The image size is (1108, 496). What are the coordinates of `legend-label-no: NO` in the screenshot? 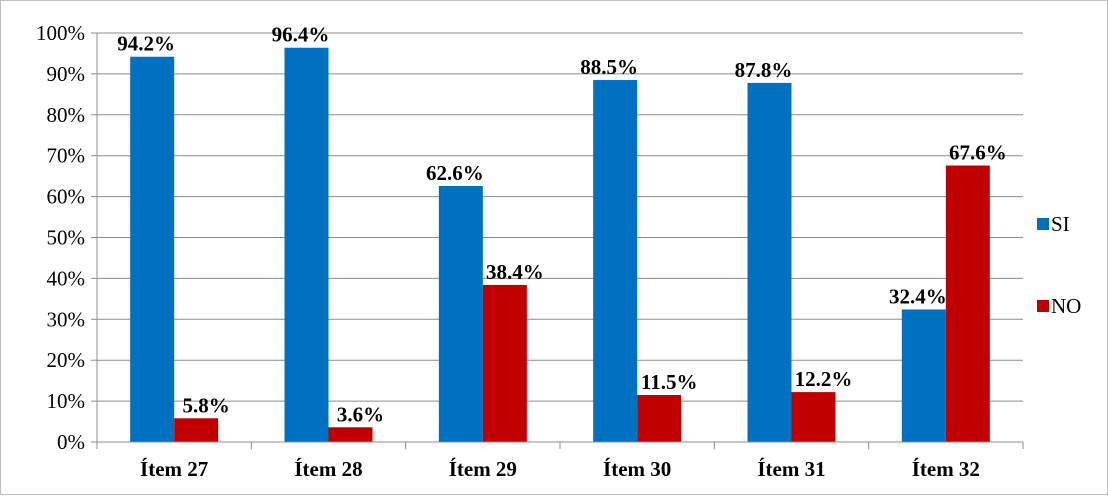 It's located at (1066, 306).